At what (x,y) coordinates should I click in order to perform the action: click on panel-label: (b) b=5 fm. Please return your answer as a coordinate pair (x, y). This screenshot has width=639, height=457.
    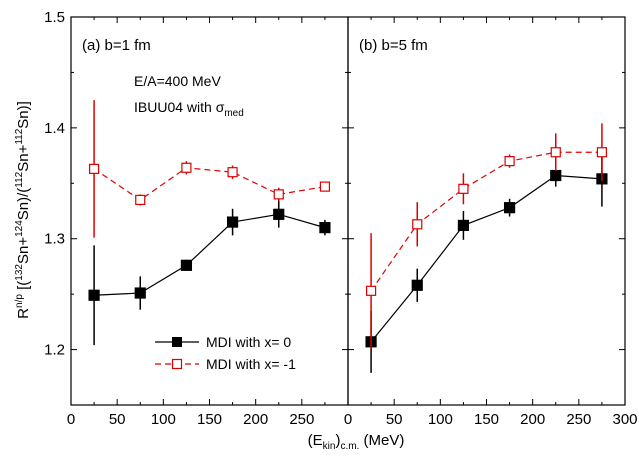
    Looking at the image, I should click on (393, 45).